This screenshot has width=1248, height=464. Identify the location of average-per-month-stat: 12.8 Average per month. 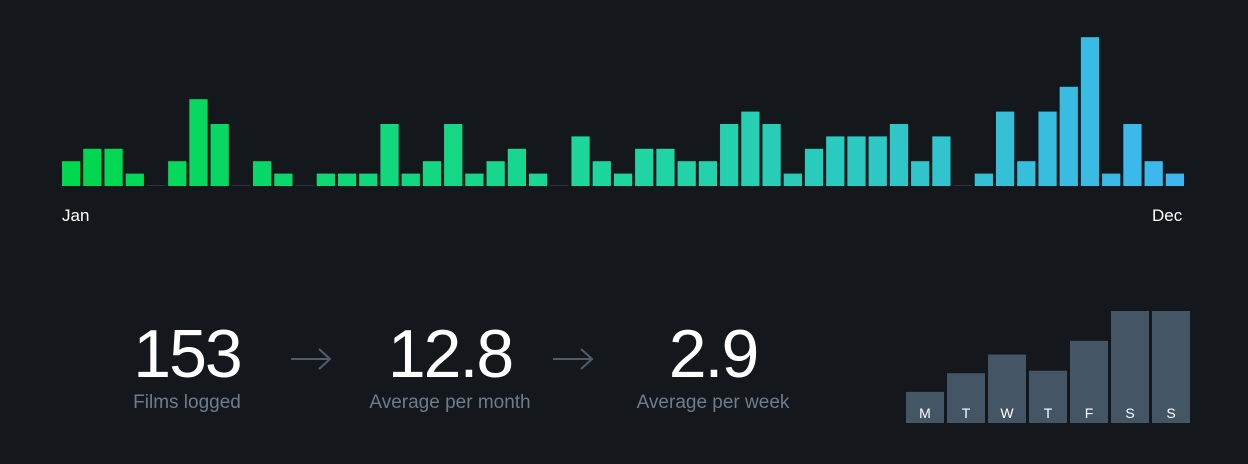
(450, 366).